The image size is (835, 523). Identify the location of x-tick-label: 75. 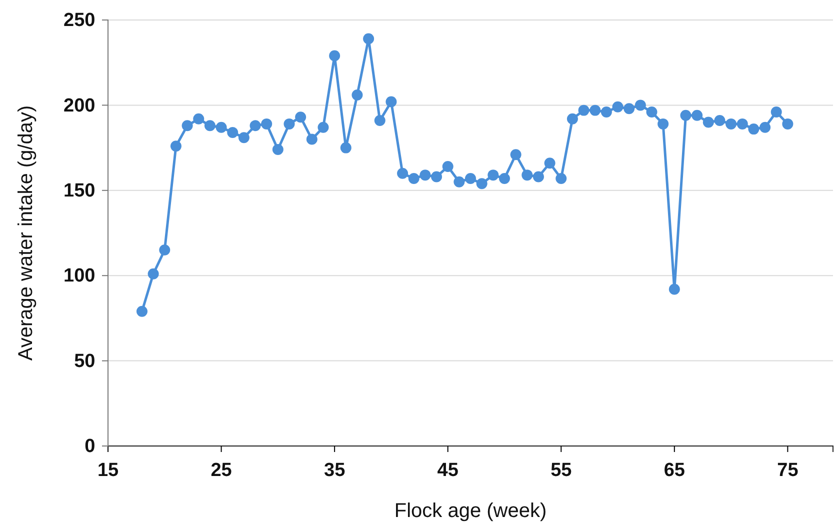
(788, 470).